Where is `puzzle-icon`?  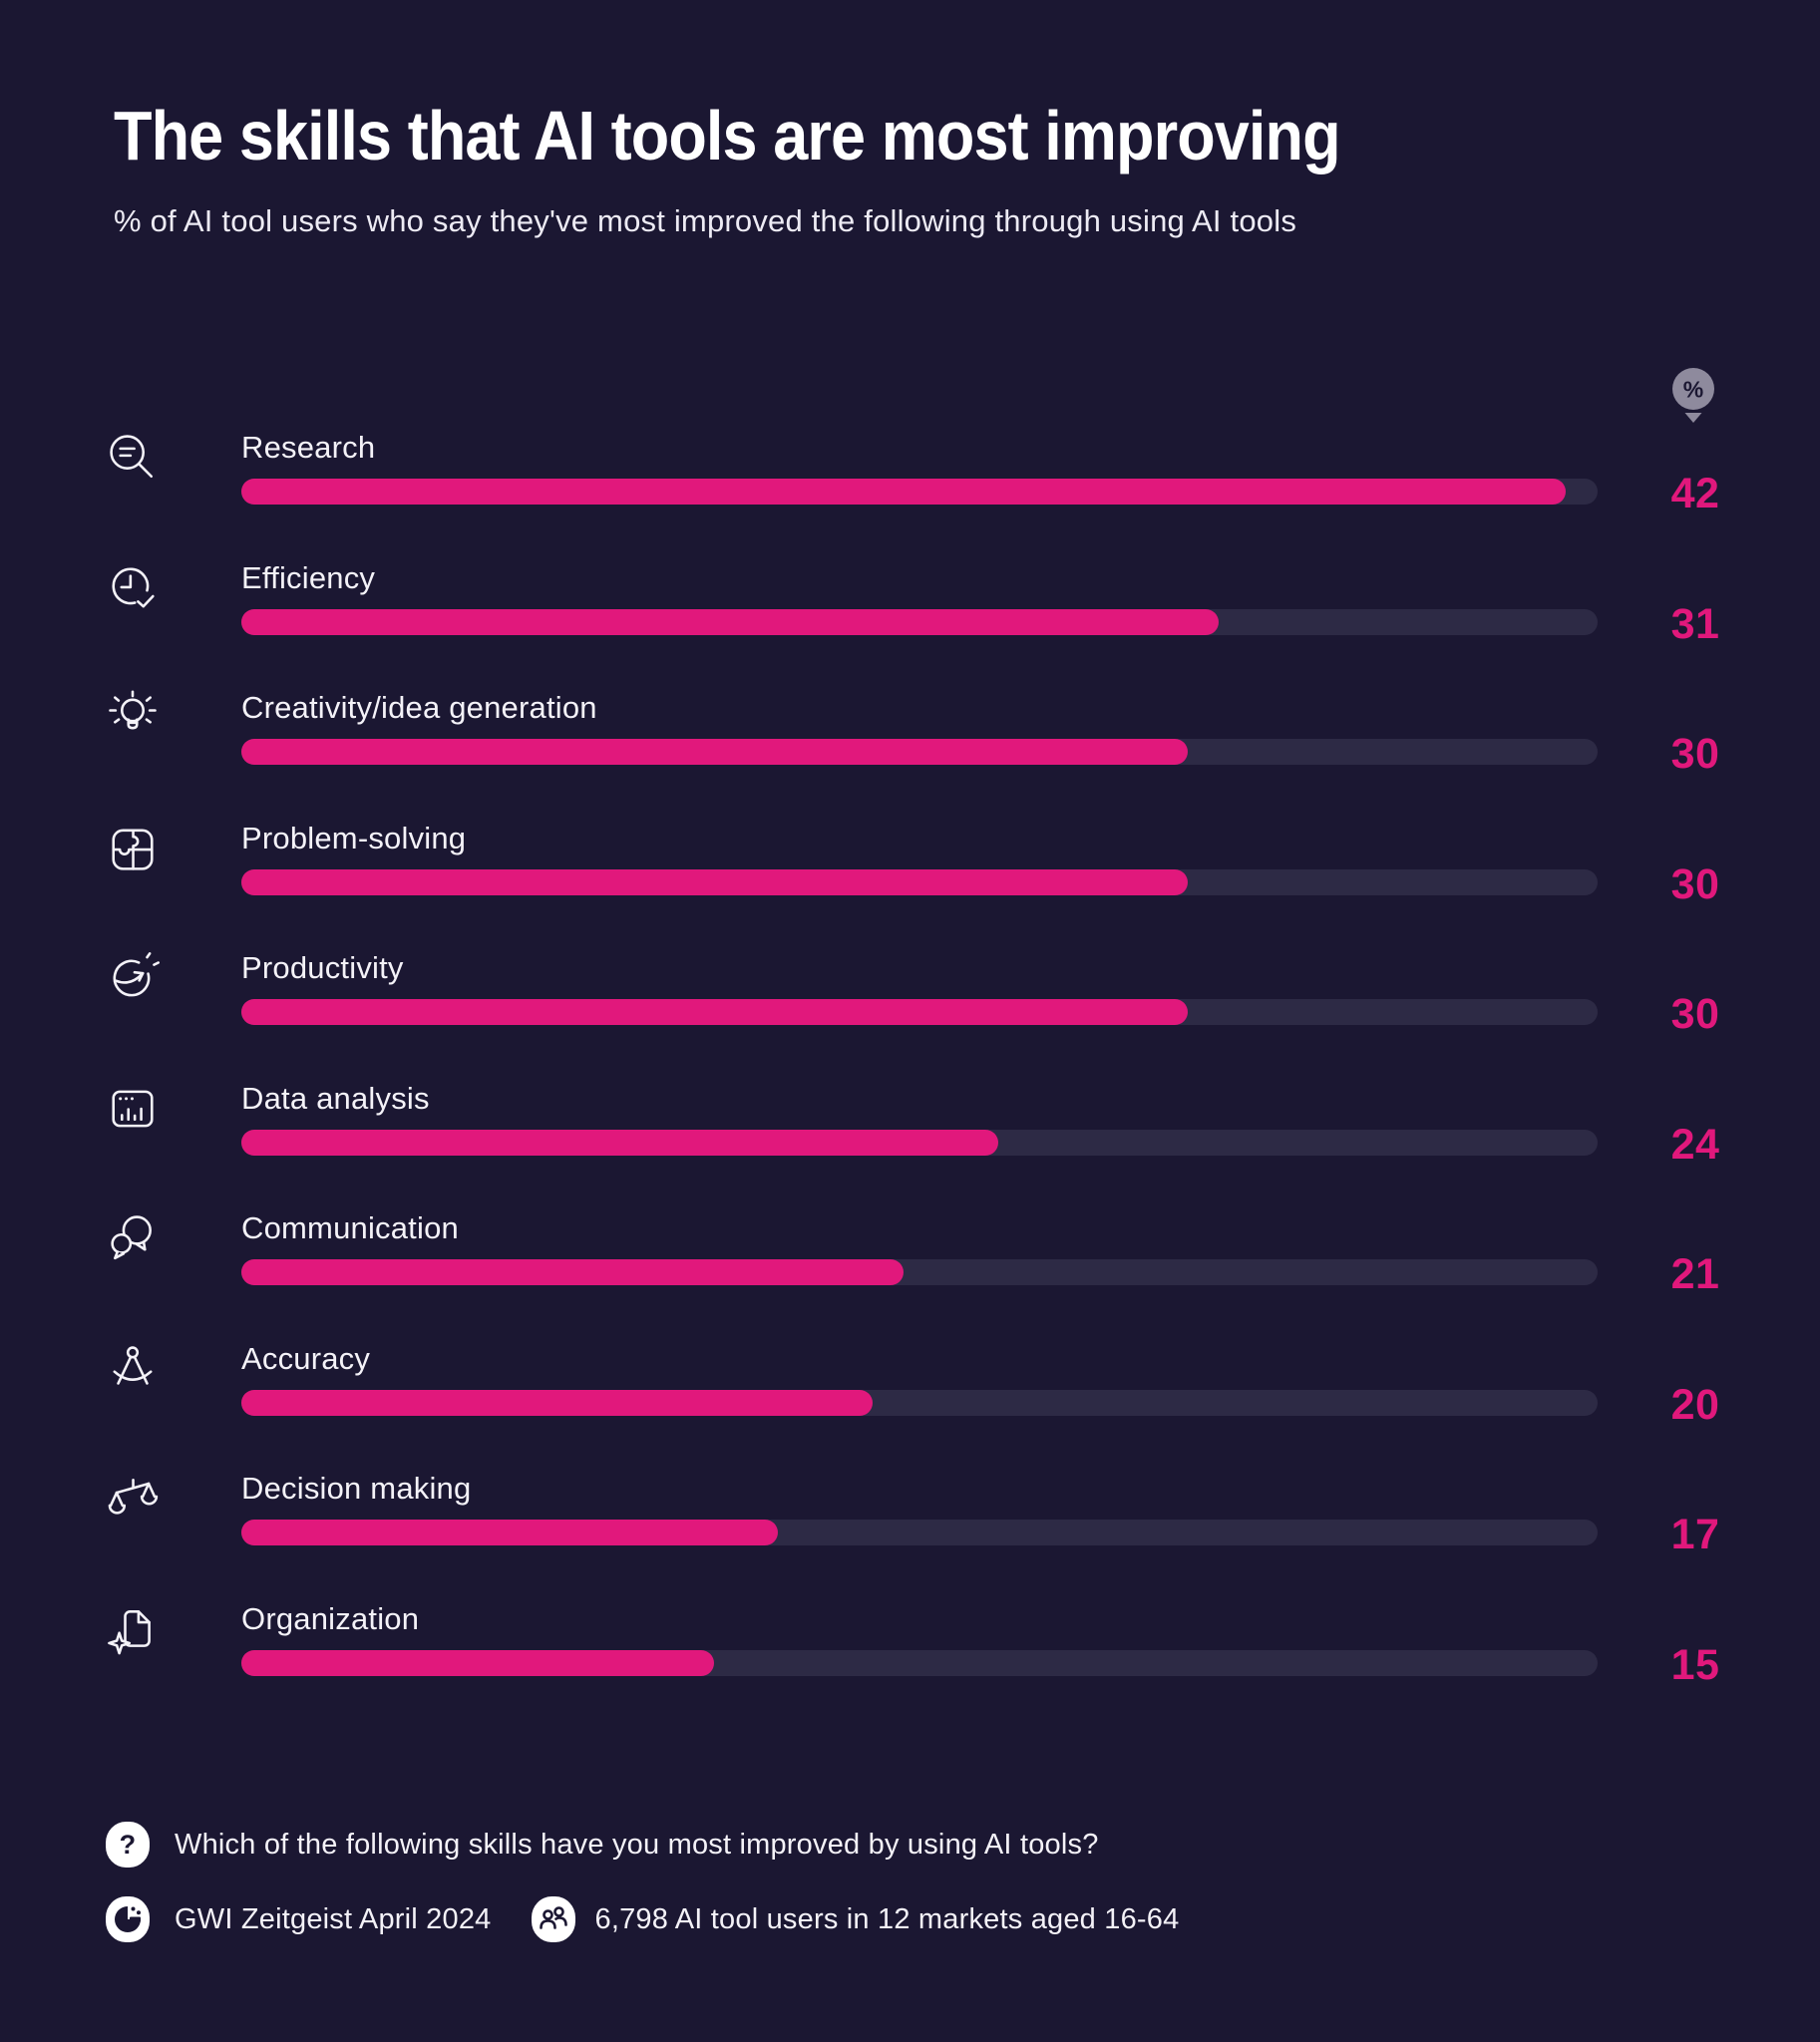 puzzle-icon is located at coordinates (133, 850).